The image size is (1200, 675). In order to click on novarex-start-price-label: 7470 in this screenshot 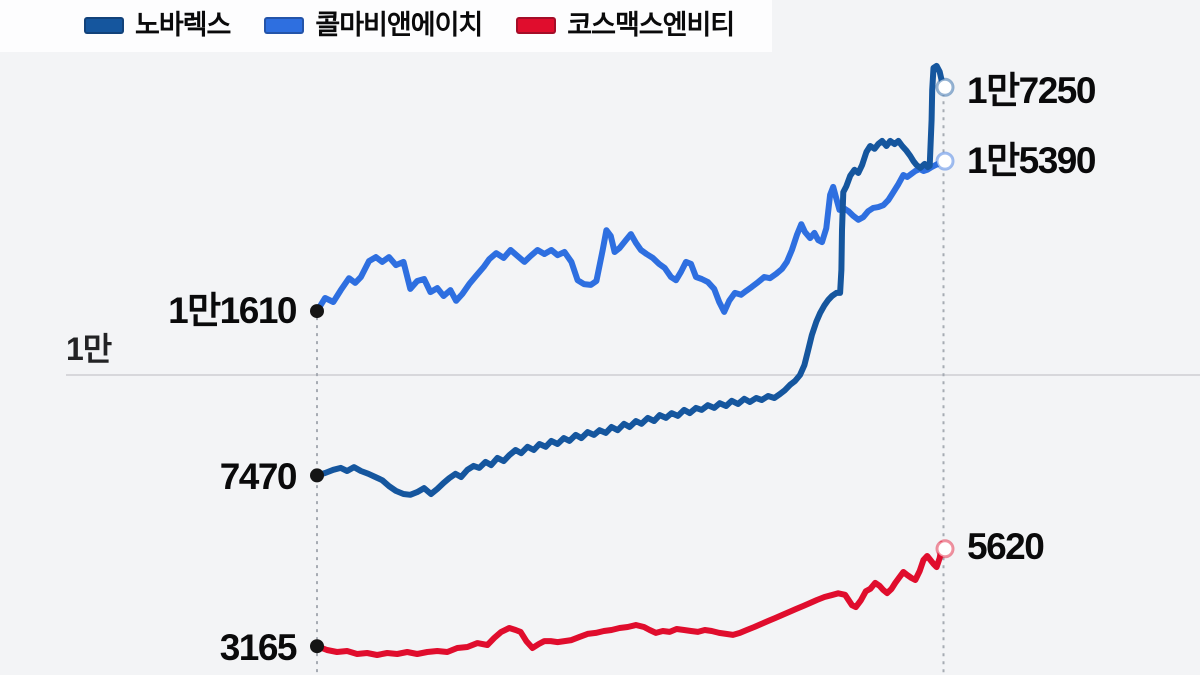, I will do `click(258, 476)`.